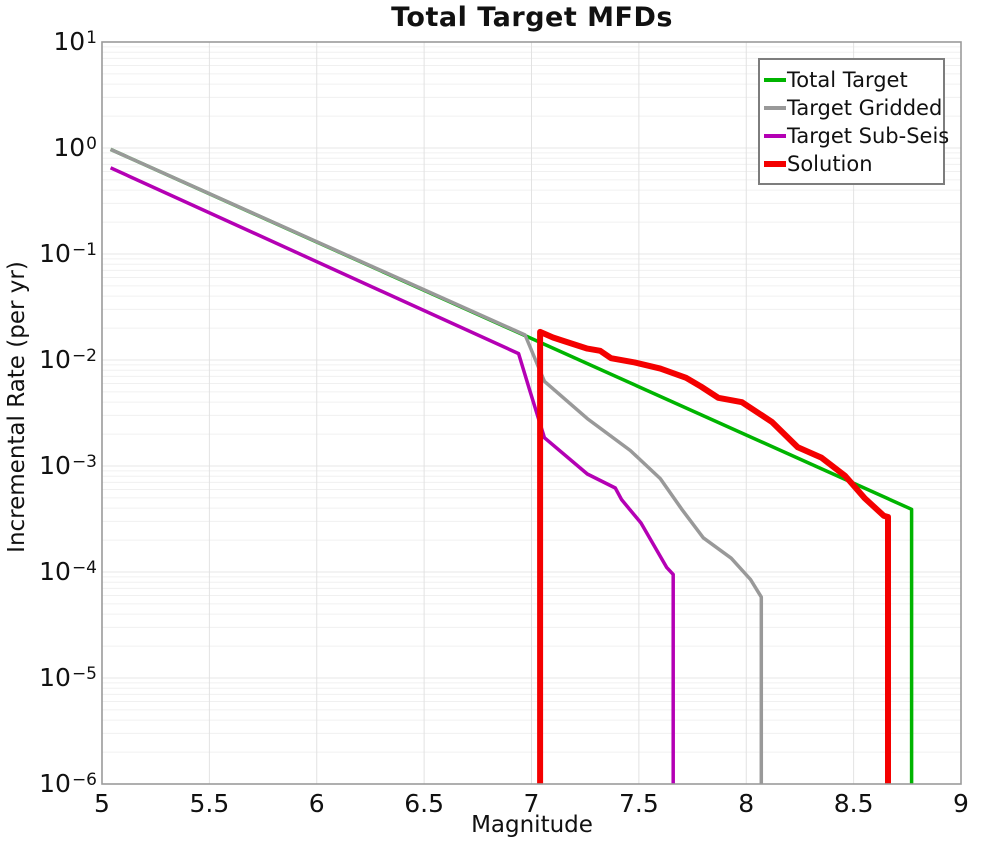 This screenshot has height=850, width=1000. What do you see at coordinates (532, 17) in the screenshot?
I see `chart-title: Total Target MFDs` at bounding box center [532, 17].